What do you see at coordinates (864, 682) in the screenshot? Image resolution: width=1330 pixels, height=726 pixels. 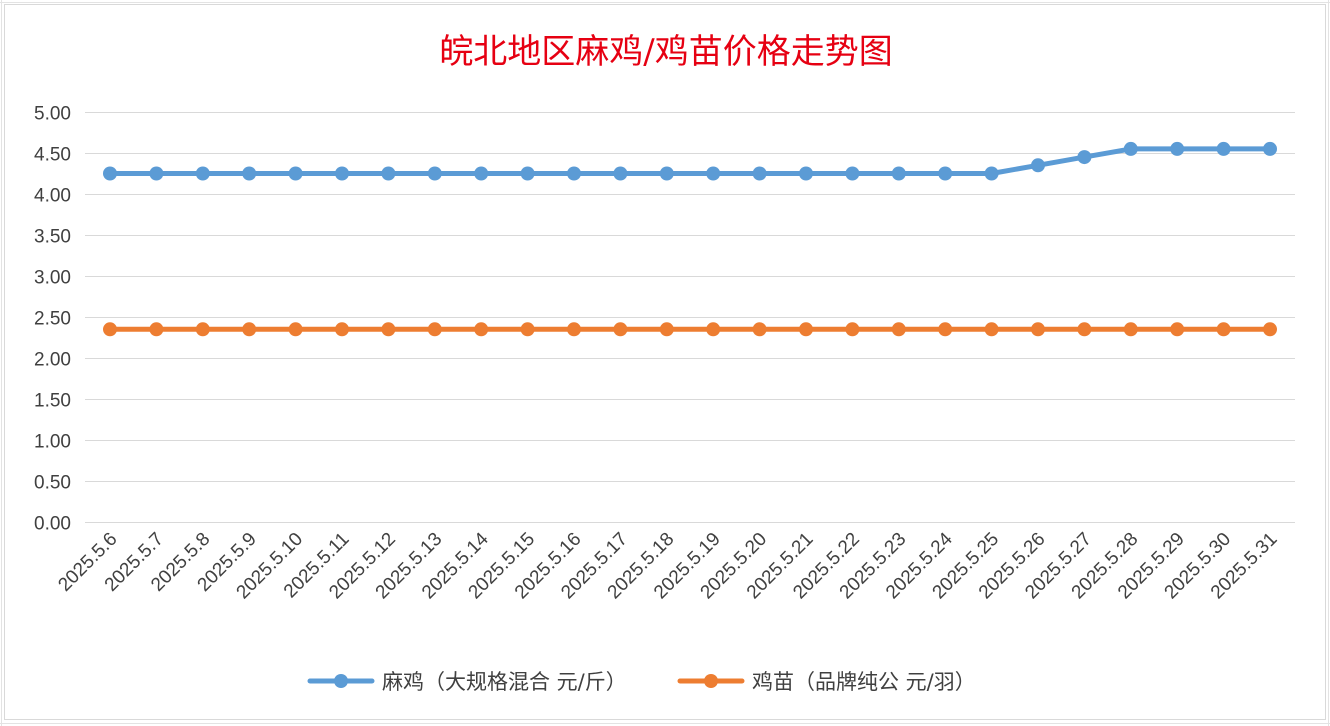 I see `legend-label: 鸡苗（品牌纯公 元/羽）` at bounding box center [864, 682].